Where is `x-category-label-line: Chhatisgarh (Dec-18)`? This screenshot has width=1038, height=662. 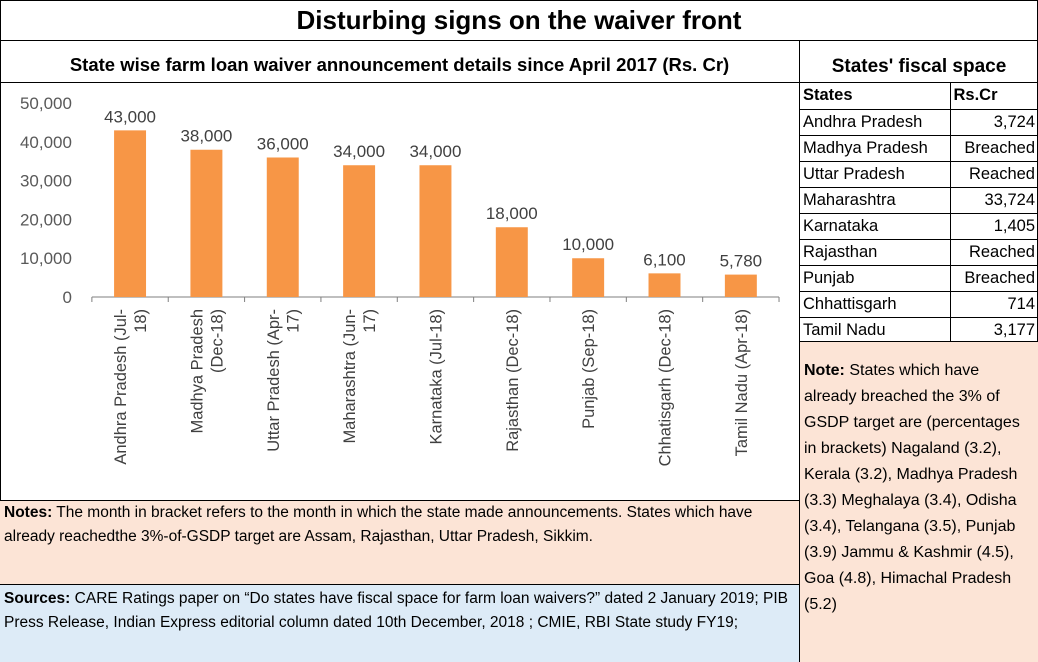 x-category-label-line: Chhatisgarh (Dec-18) is located at coordinates (665, 387).